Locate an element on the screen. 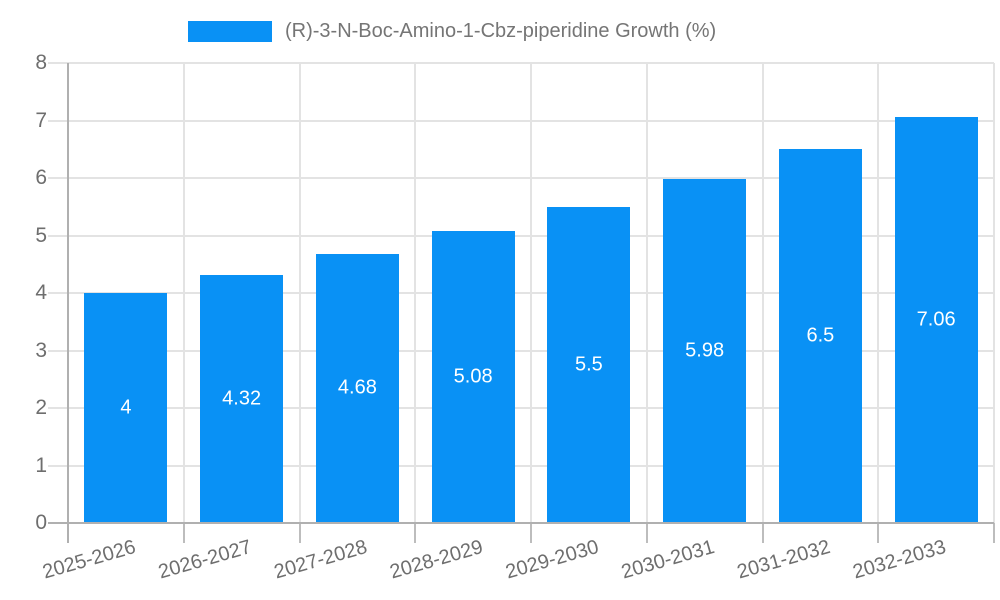  legend-swatch is located at coordinates (230, 31).